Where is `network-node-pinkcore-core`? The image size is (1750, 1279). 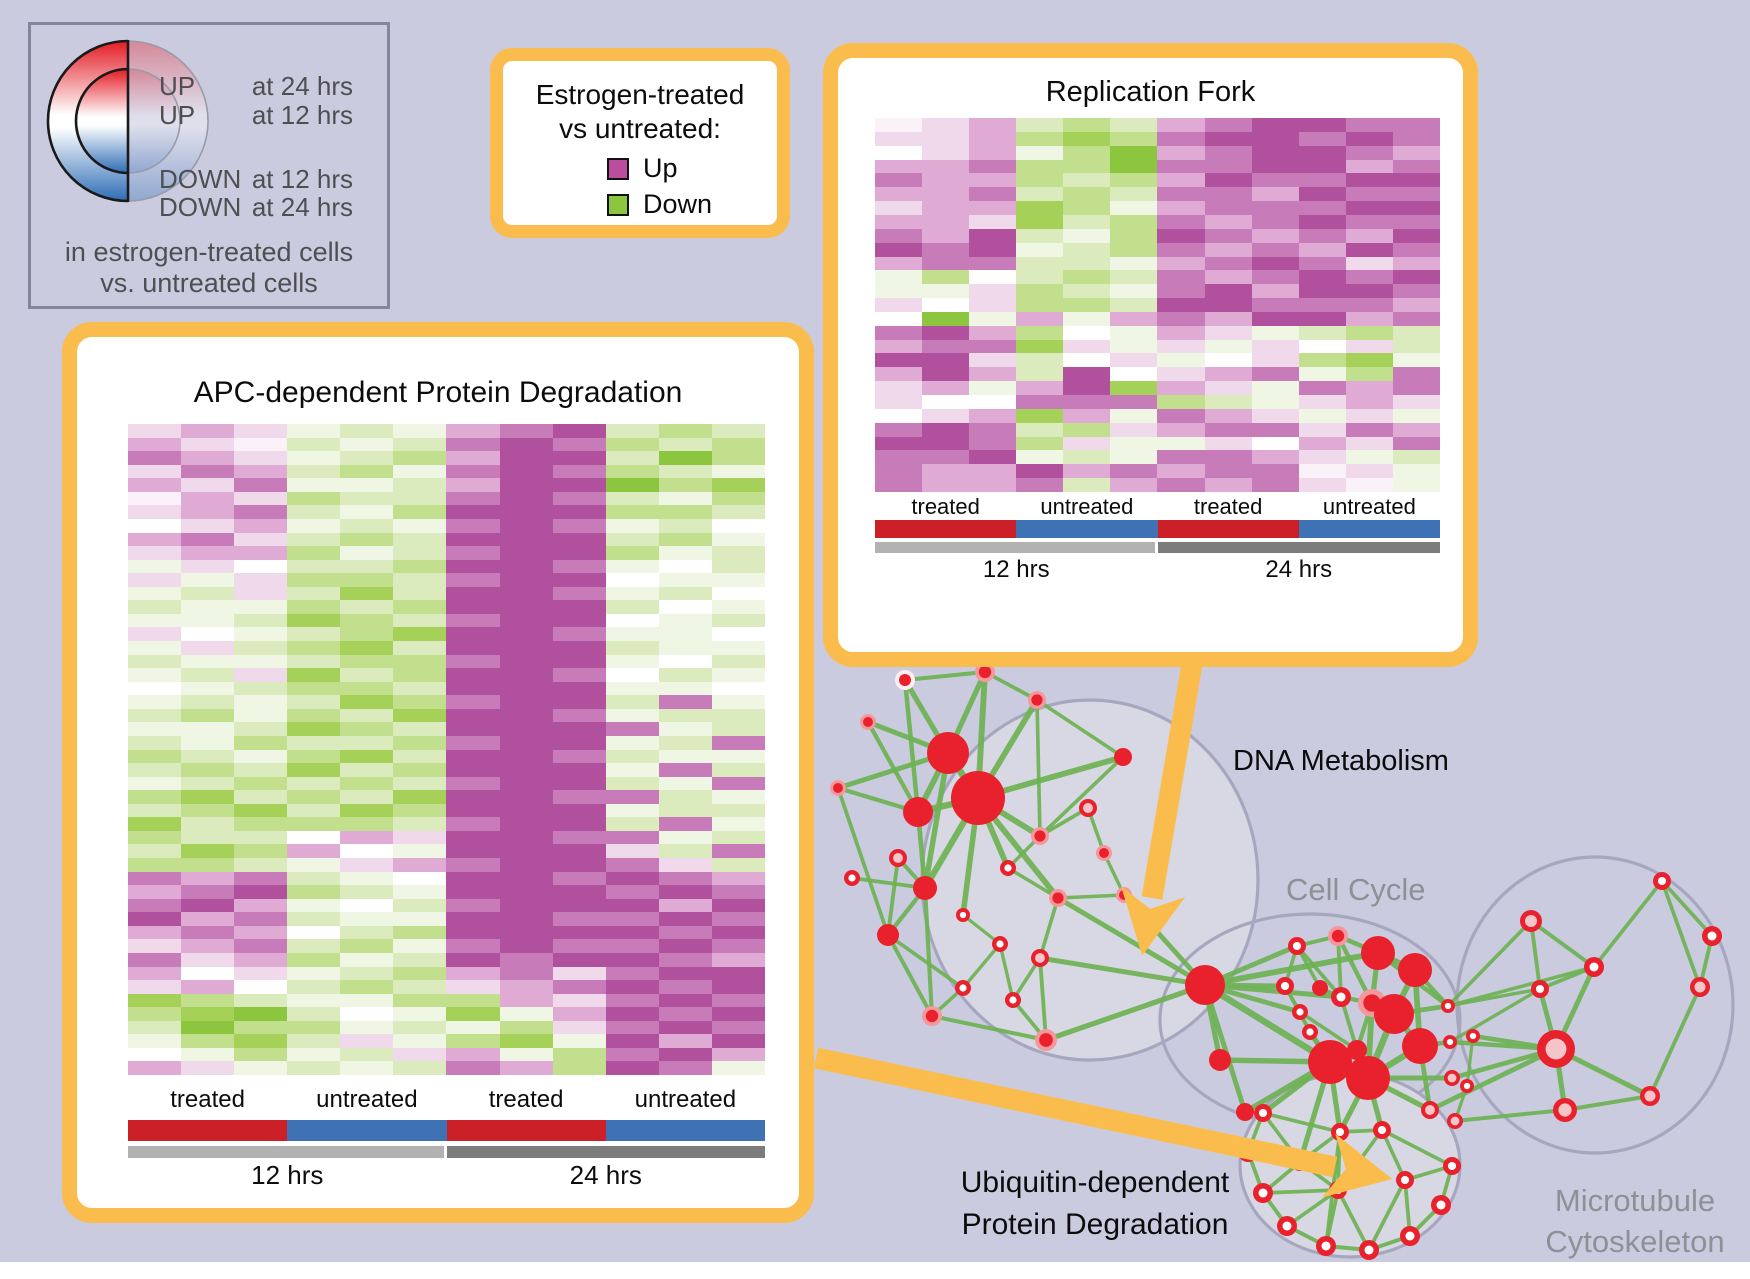
network-node-pinkcore-core is located at coordinates (1452, 1078).